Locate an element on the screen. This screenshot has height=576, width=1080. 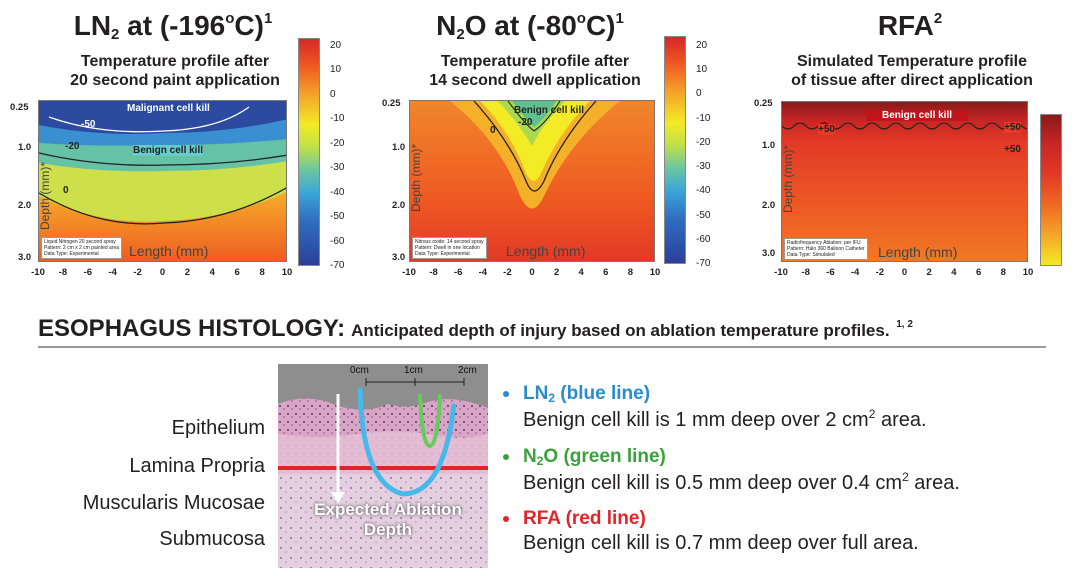
ln2-ylabel: Depth (mm)* is located at coordinates (45, 196).